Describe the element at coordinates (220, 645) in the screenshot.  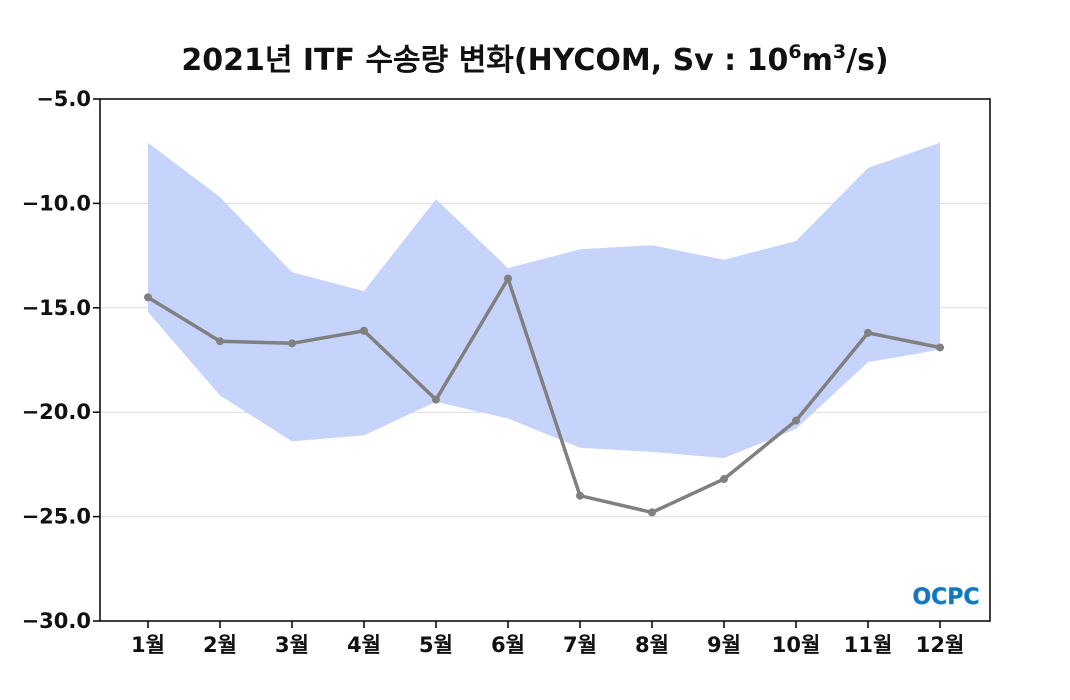
I see `x-tick-label: 2월` at that location.